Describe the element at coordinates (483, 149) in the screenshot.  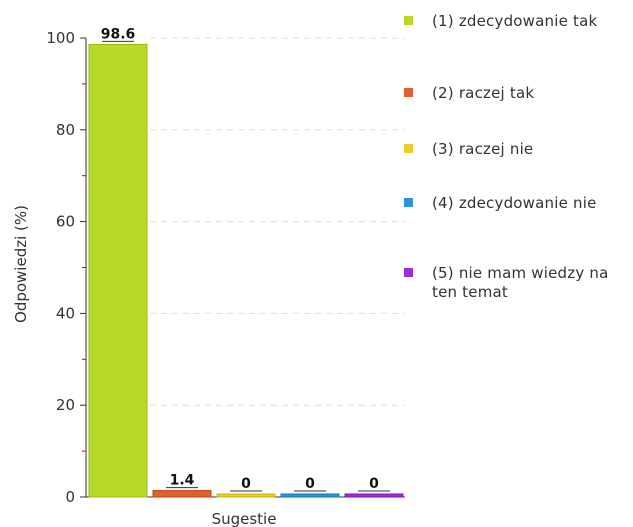
I see `legend-label: (3) raczej nie` at that location.